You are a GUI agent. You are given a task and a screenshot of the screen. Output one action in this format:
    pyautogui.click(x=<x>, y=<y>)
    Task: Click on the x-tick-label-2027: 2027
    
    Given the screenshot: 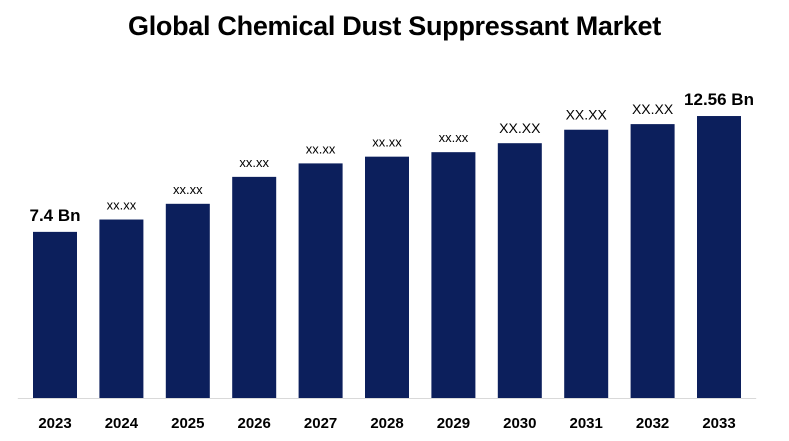 What is the action you would take?
    pyautogui.click(x=320, y=423)
    